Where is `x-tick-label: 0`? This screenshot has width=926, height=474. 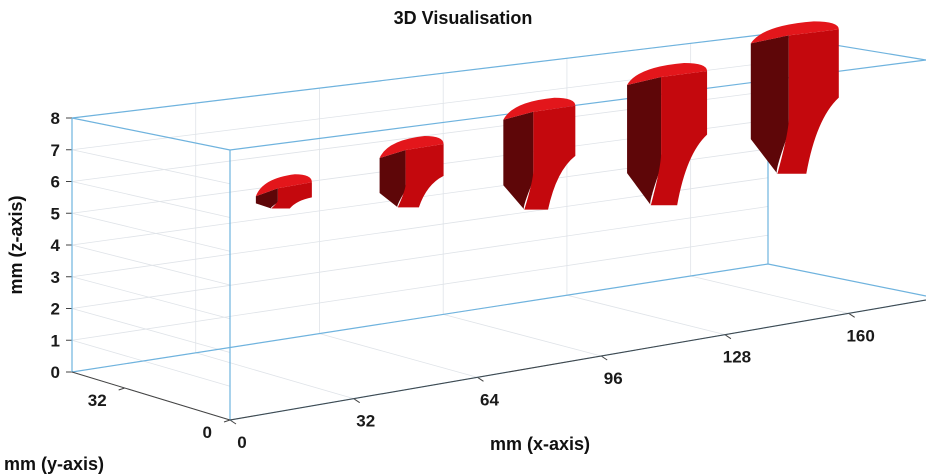 x-tick-label: 0 is located at coordinates (241, 442).